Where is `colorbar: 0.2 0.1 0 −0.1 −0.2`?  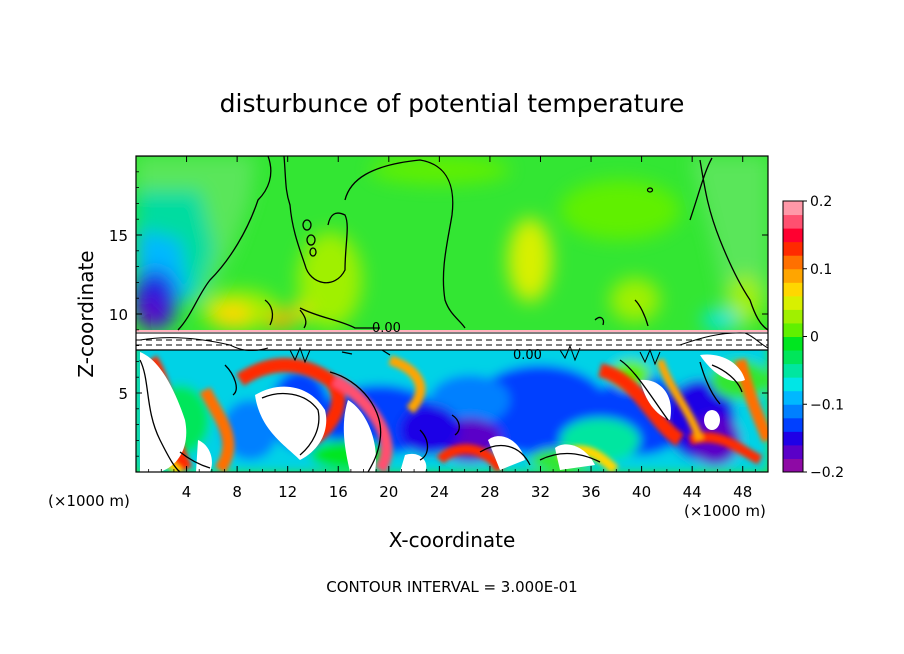 colorbar: 0.2 0.1 0 −0.1 −0.2 is located at coordinates (813, 337).